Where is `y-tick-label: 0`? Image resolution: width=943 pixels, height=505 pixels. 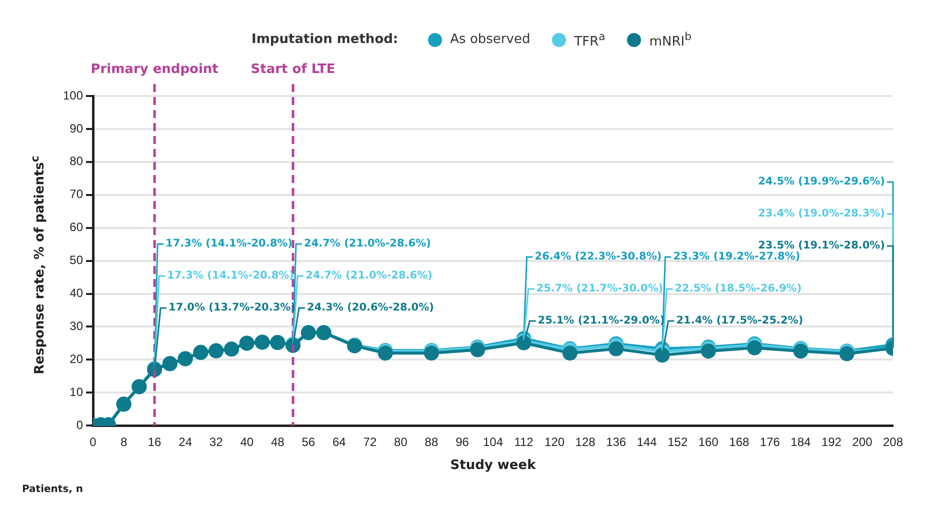
y-tick-label: 0 is located at coordinates (80, 425).